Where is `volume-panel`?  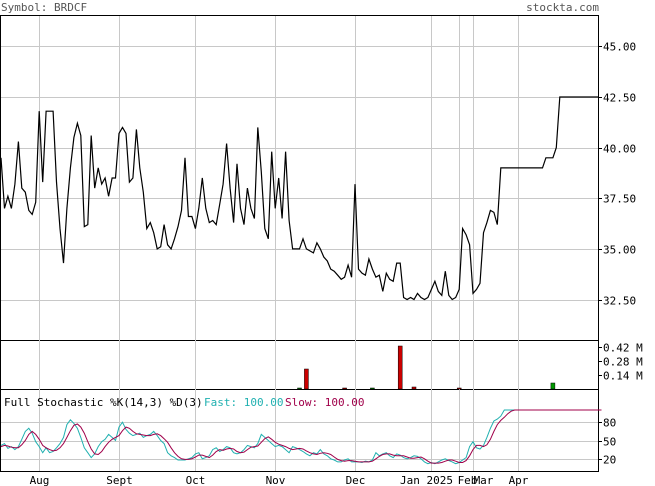
volume-panel is located at coordinates (299, 365).